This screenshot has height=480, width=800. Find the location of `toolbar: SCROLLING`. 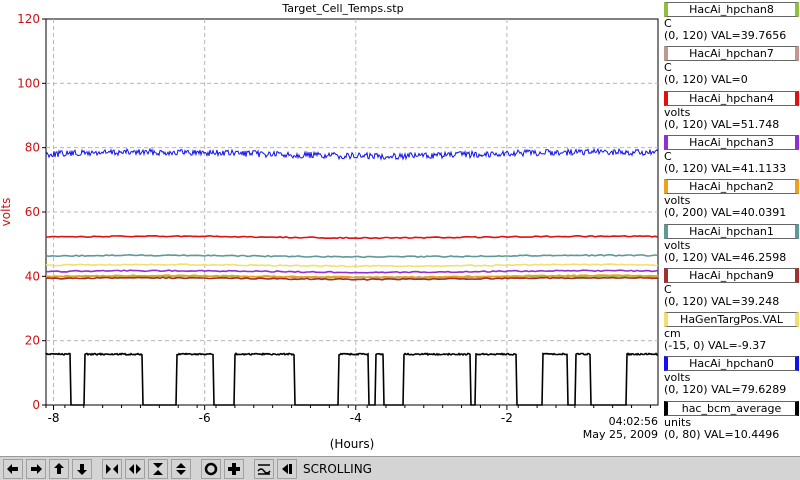

toolbar: SCROLLING is located at coordinates (400, 468).